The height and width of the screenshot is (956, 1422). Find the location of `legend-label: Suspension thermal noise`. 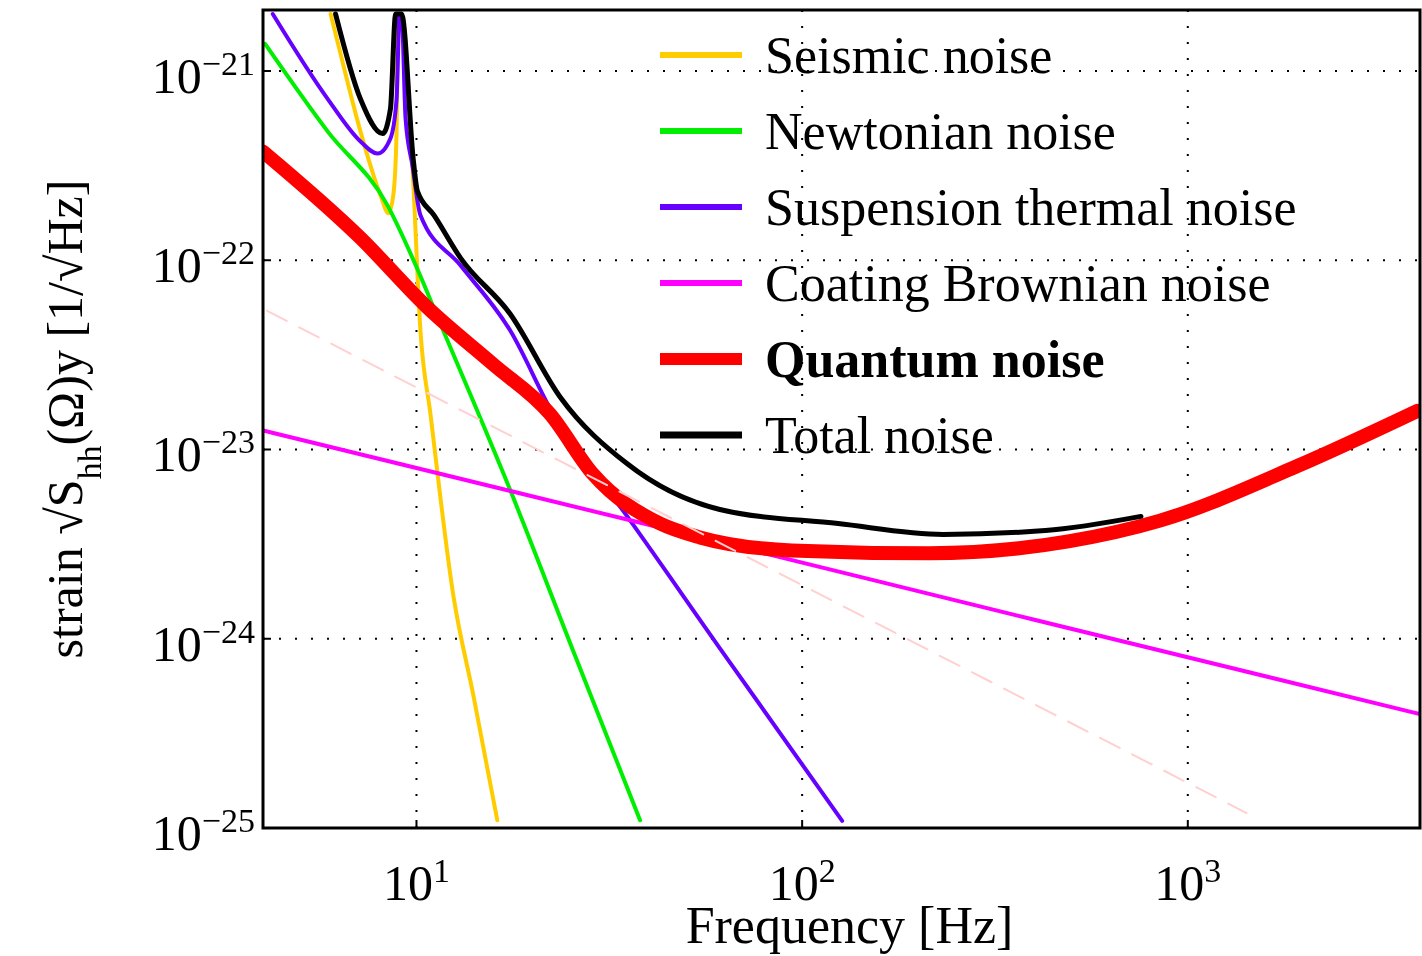

legend-label: Suspension thermal noise is located at coordinates (1031, 207).